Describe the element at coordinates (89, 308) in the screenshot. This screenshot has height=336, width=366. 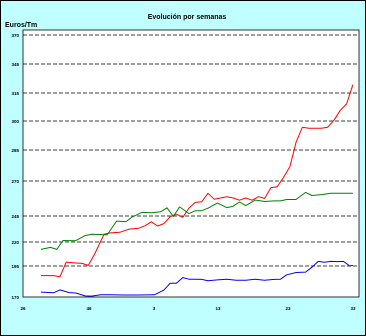
I see `x-tick-label: 46` at that location.